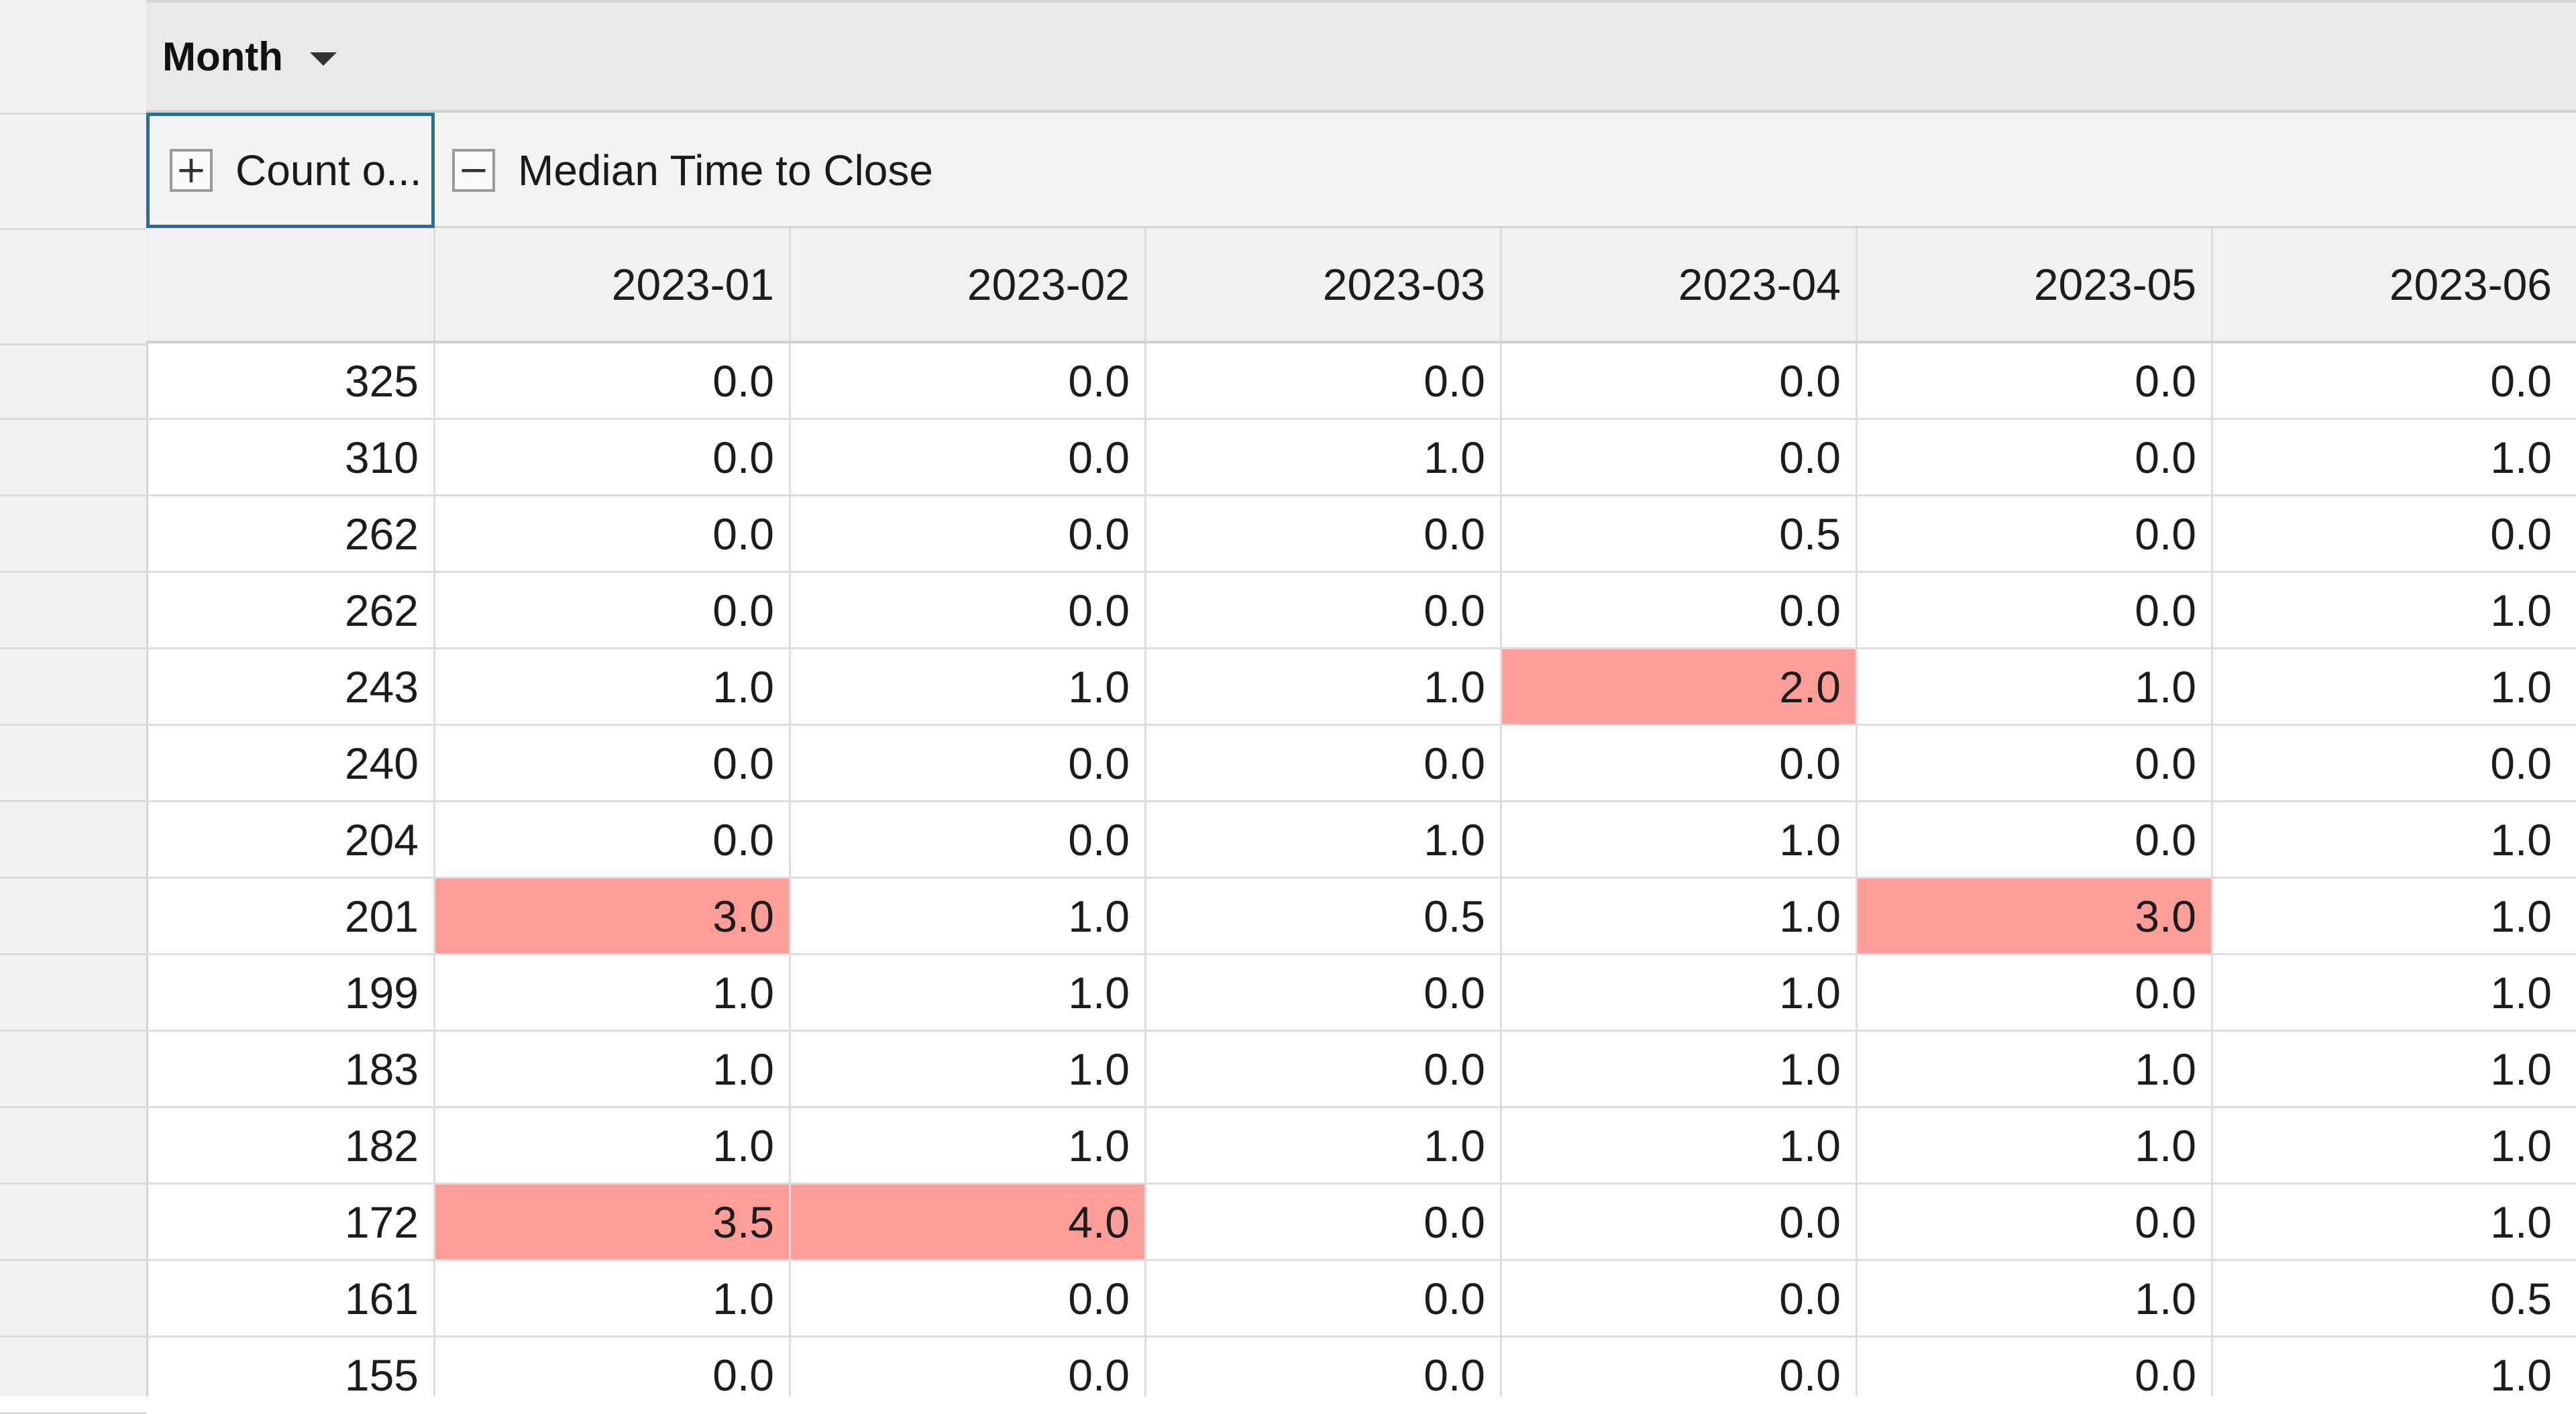  Describe the element at coordinates (381, 1222) in the screenshot. I see `count-cell: 172` at that location.